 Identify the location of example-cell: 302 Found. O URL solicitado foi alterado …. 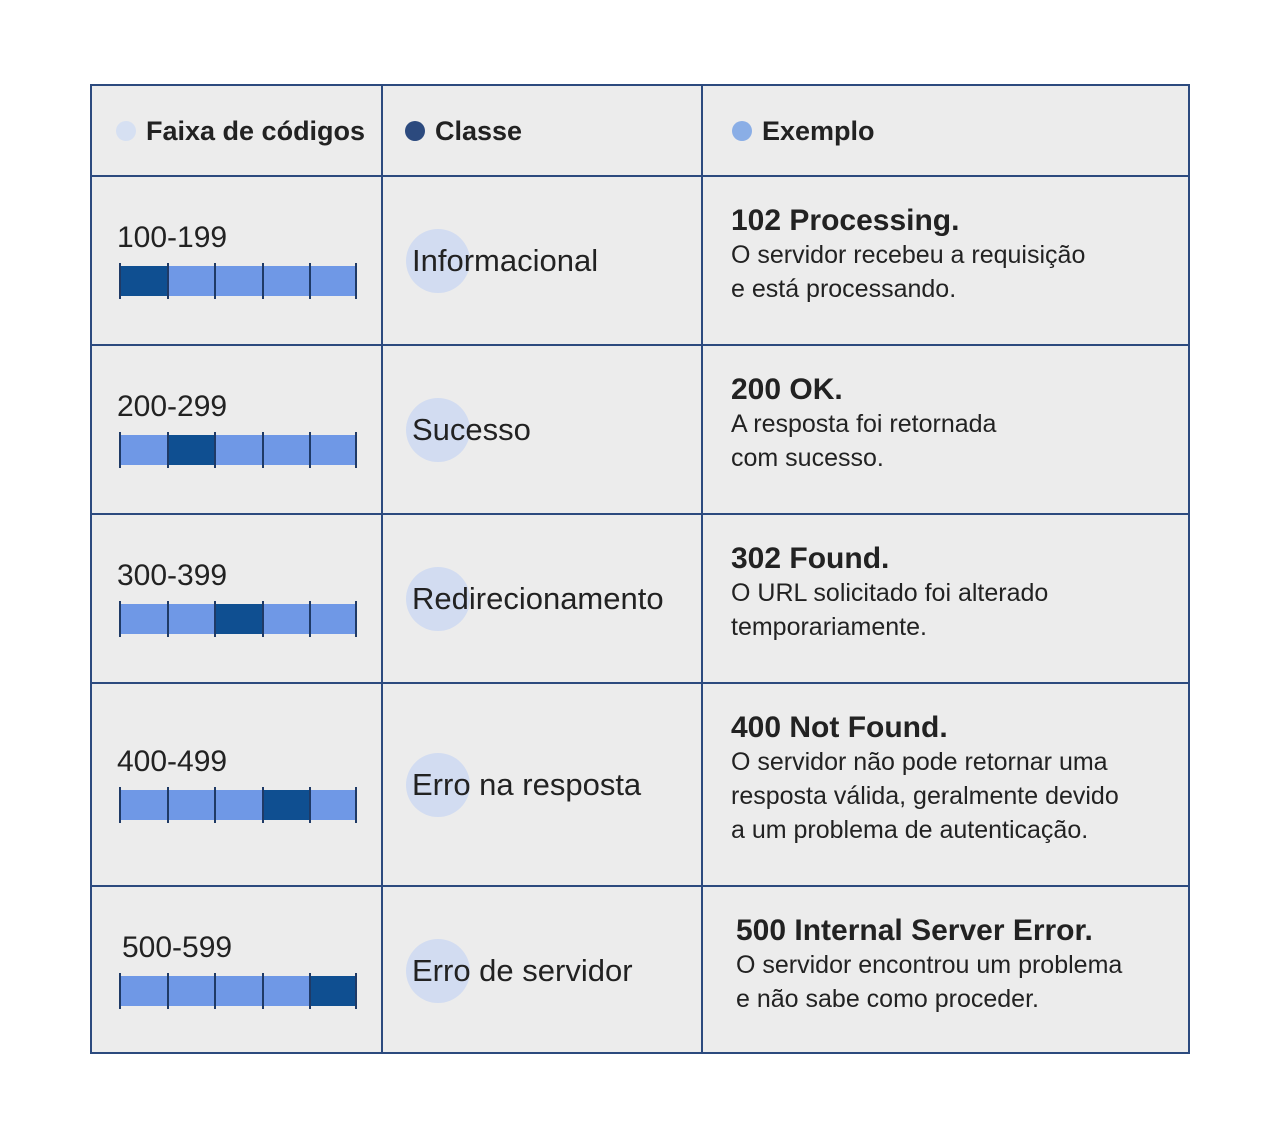
(889, 593).